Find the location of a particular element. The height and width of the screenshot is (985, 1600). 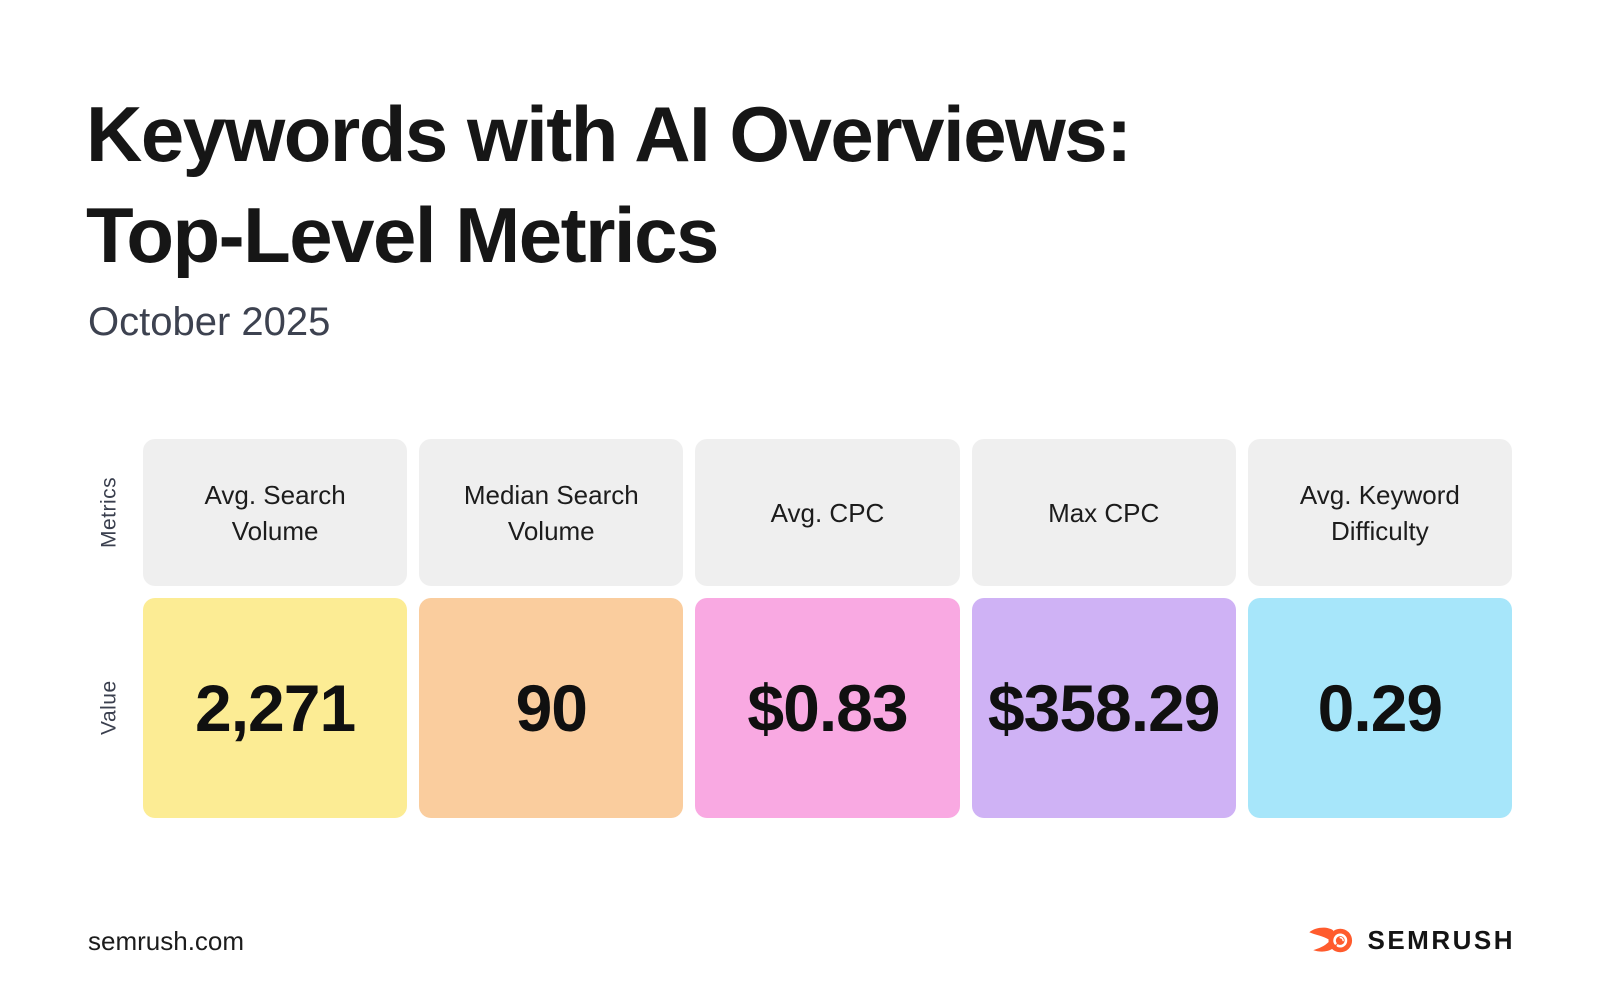

value-median-search-volume: 90 is located at coordinates (551, 708).